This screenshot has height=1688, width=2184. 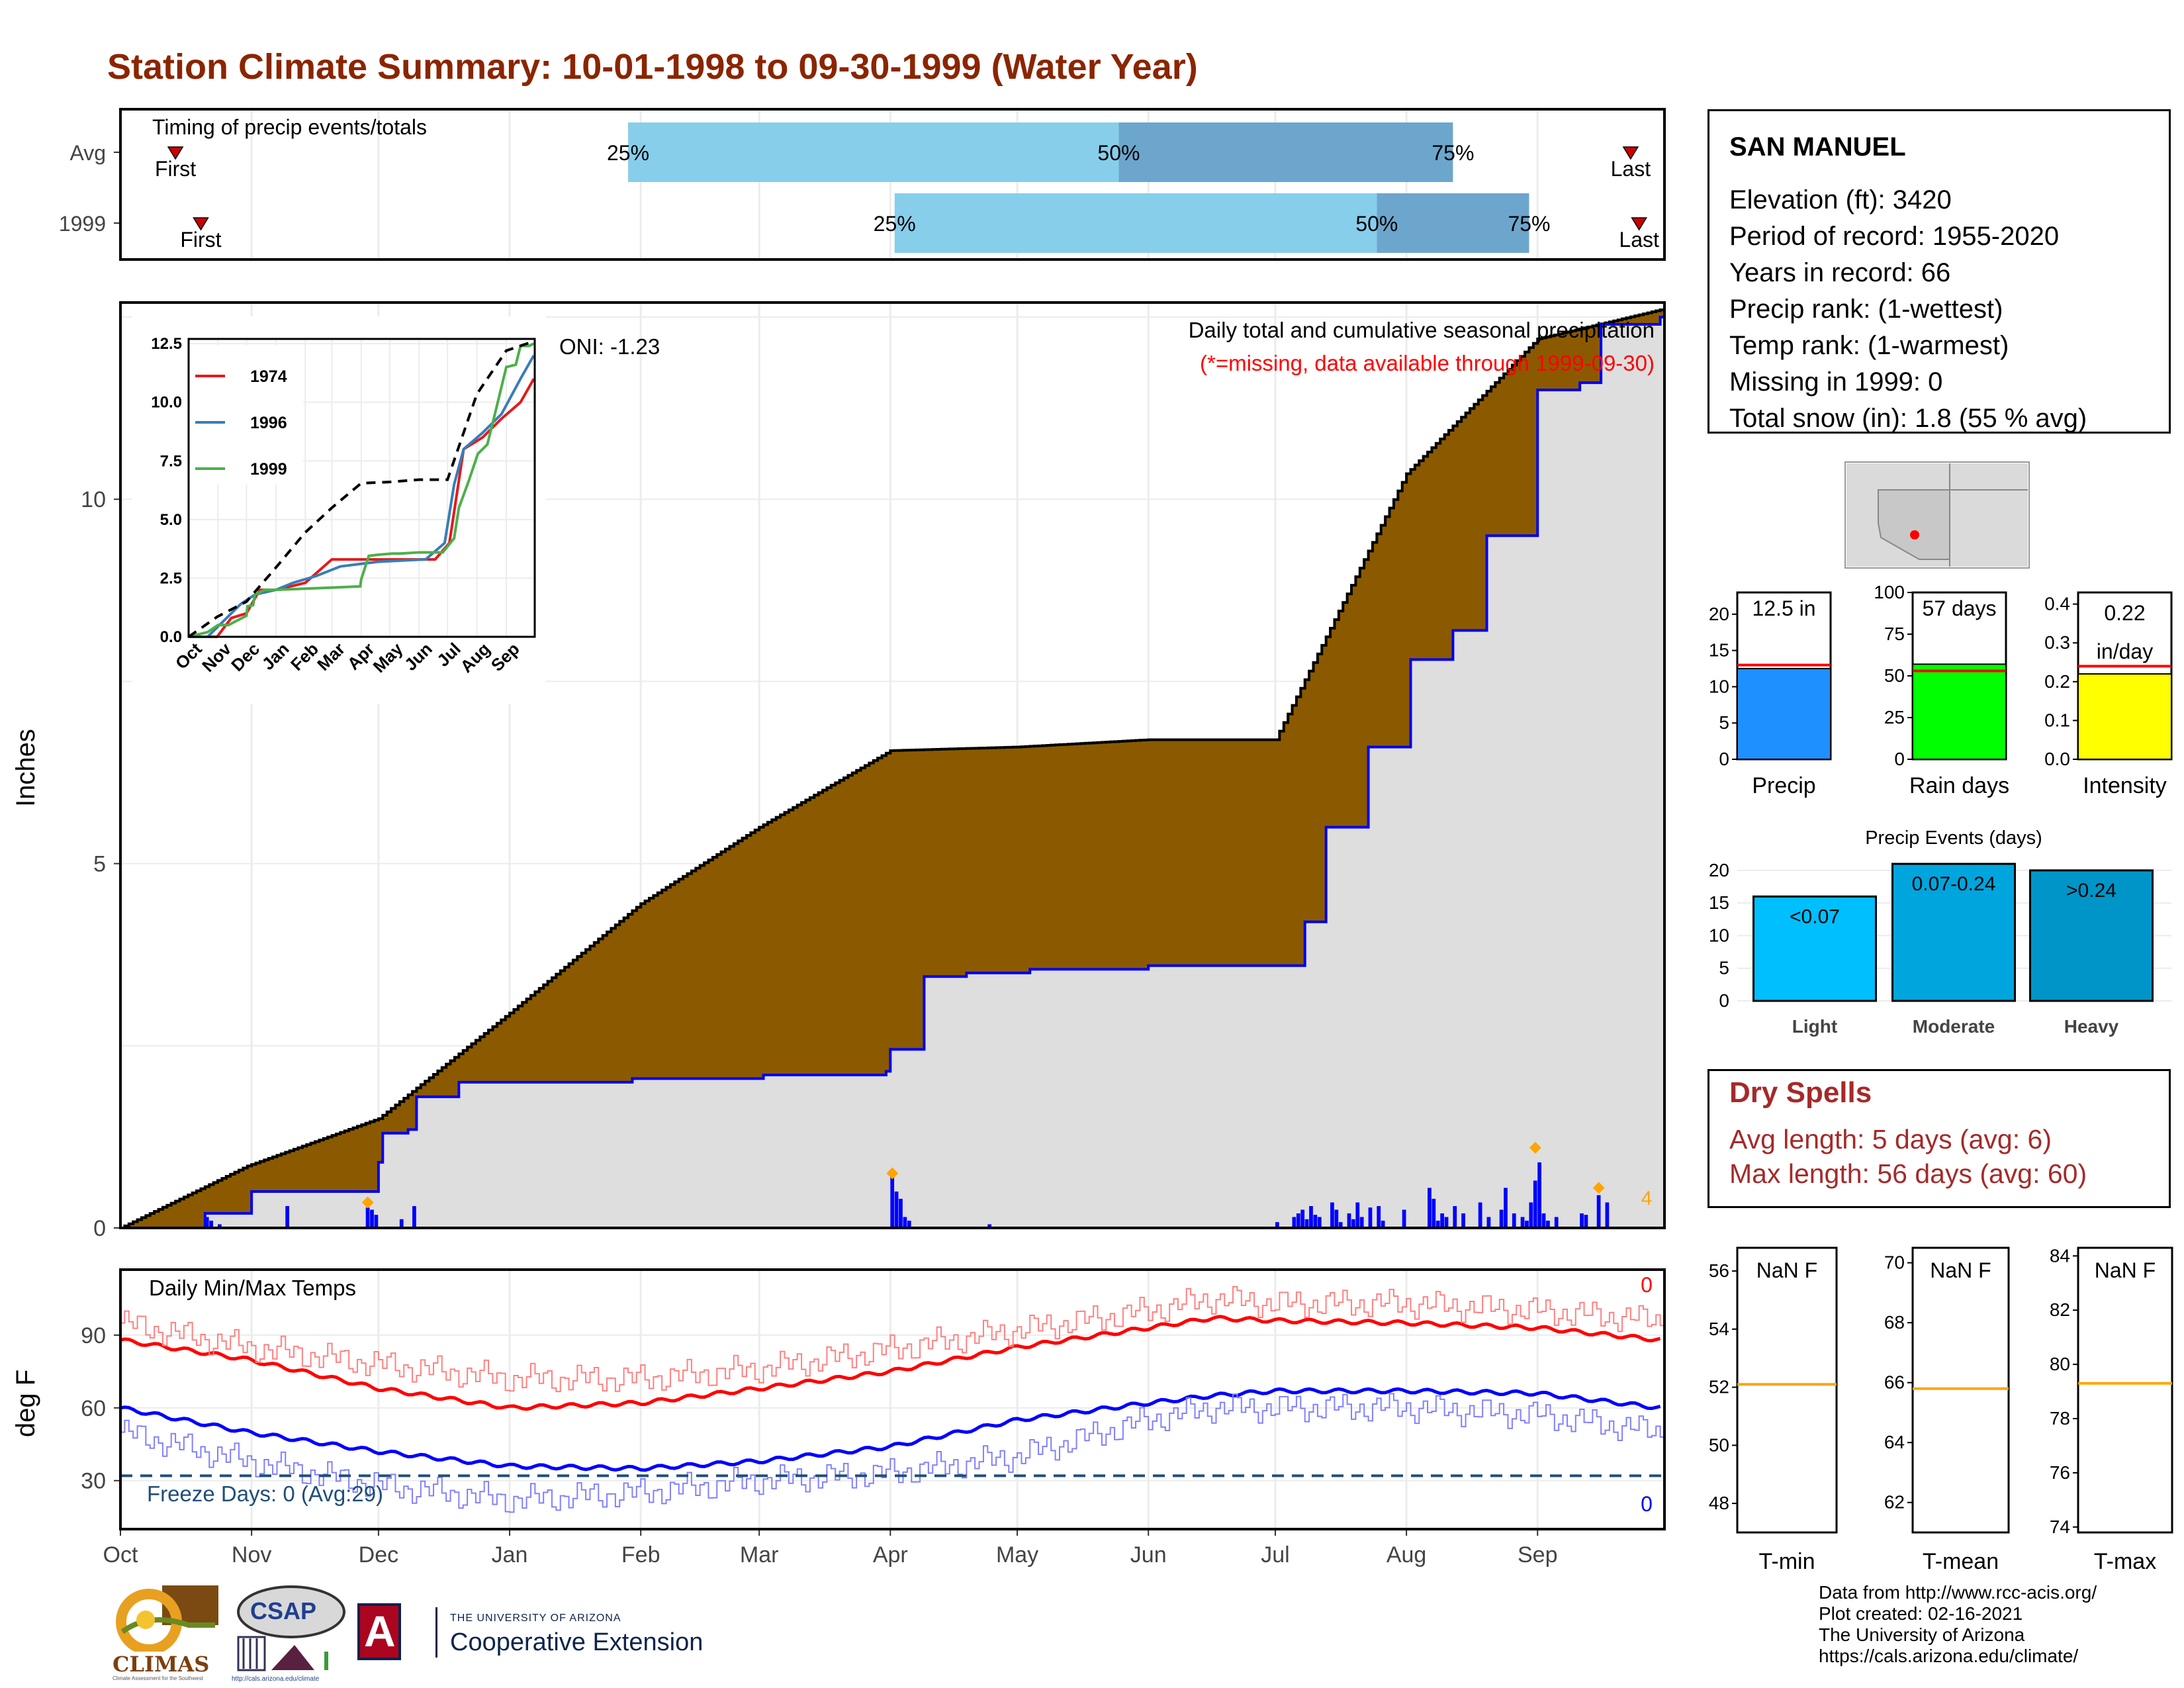 What do you see at coordinates (93, 1481) in the screenshot?
I see `temp-ytick-label: 30` at bounding box center [93, 1481].